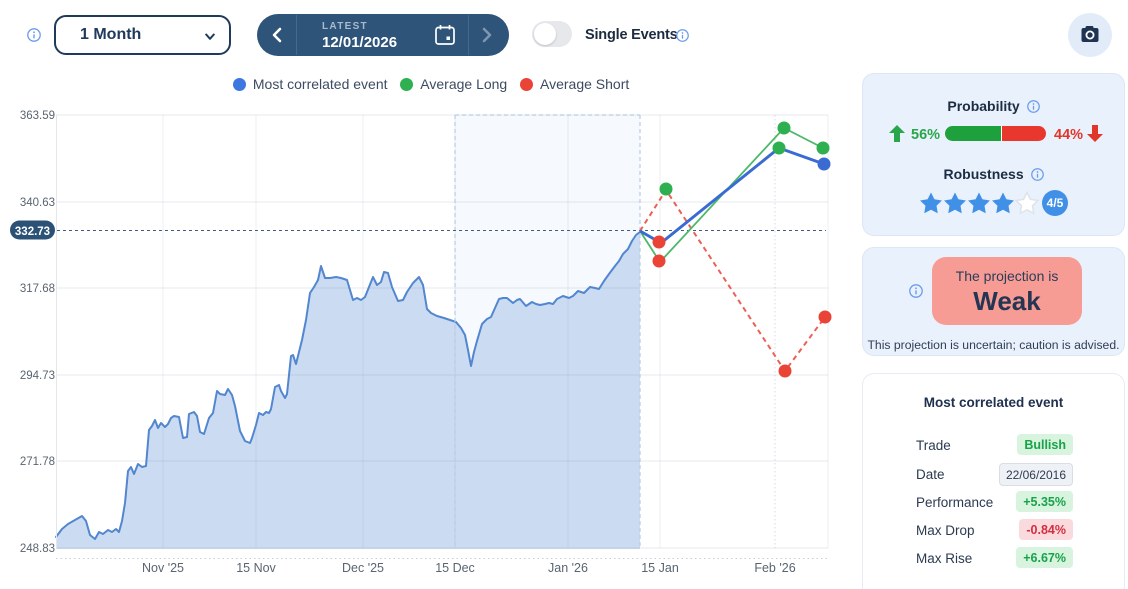  Describe the element at coordinates (363, 568) in the screenshot. I see `svg-text: Dec '25` at that location.